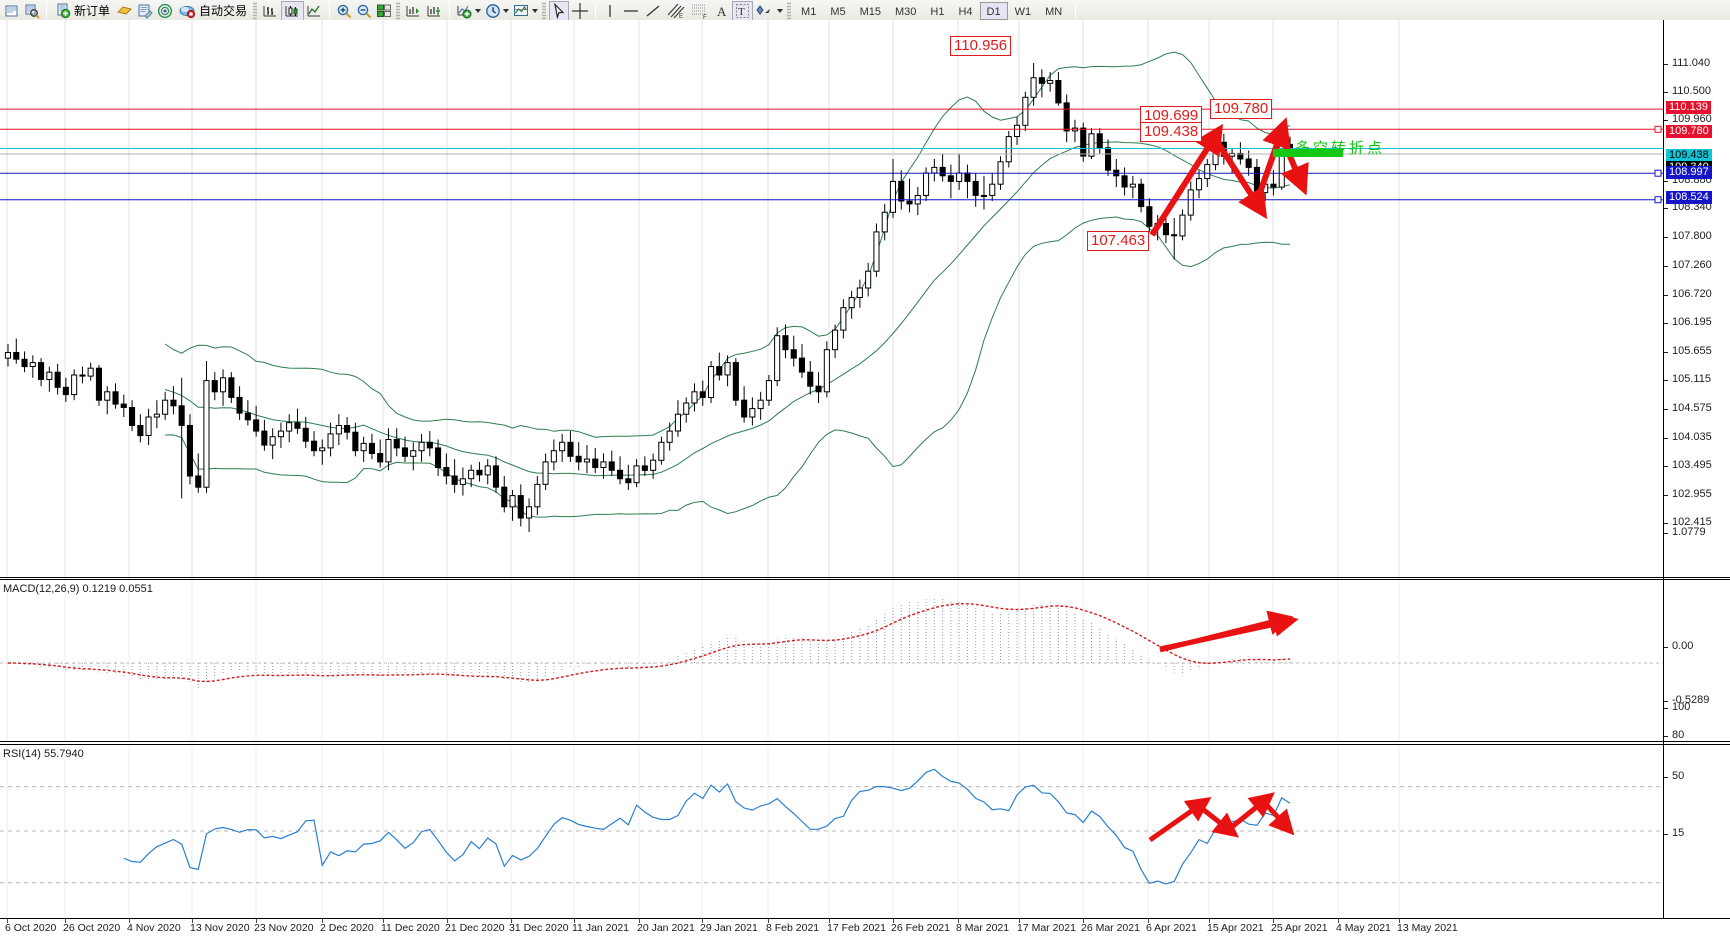 This screenshot has width=1730, height=939. I want to click on chart-shift-icon, so click(434, 11).